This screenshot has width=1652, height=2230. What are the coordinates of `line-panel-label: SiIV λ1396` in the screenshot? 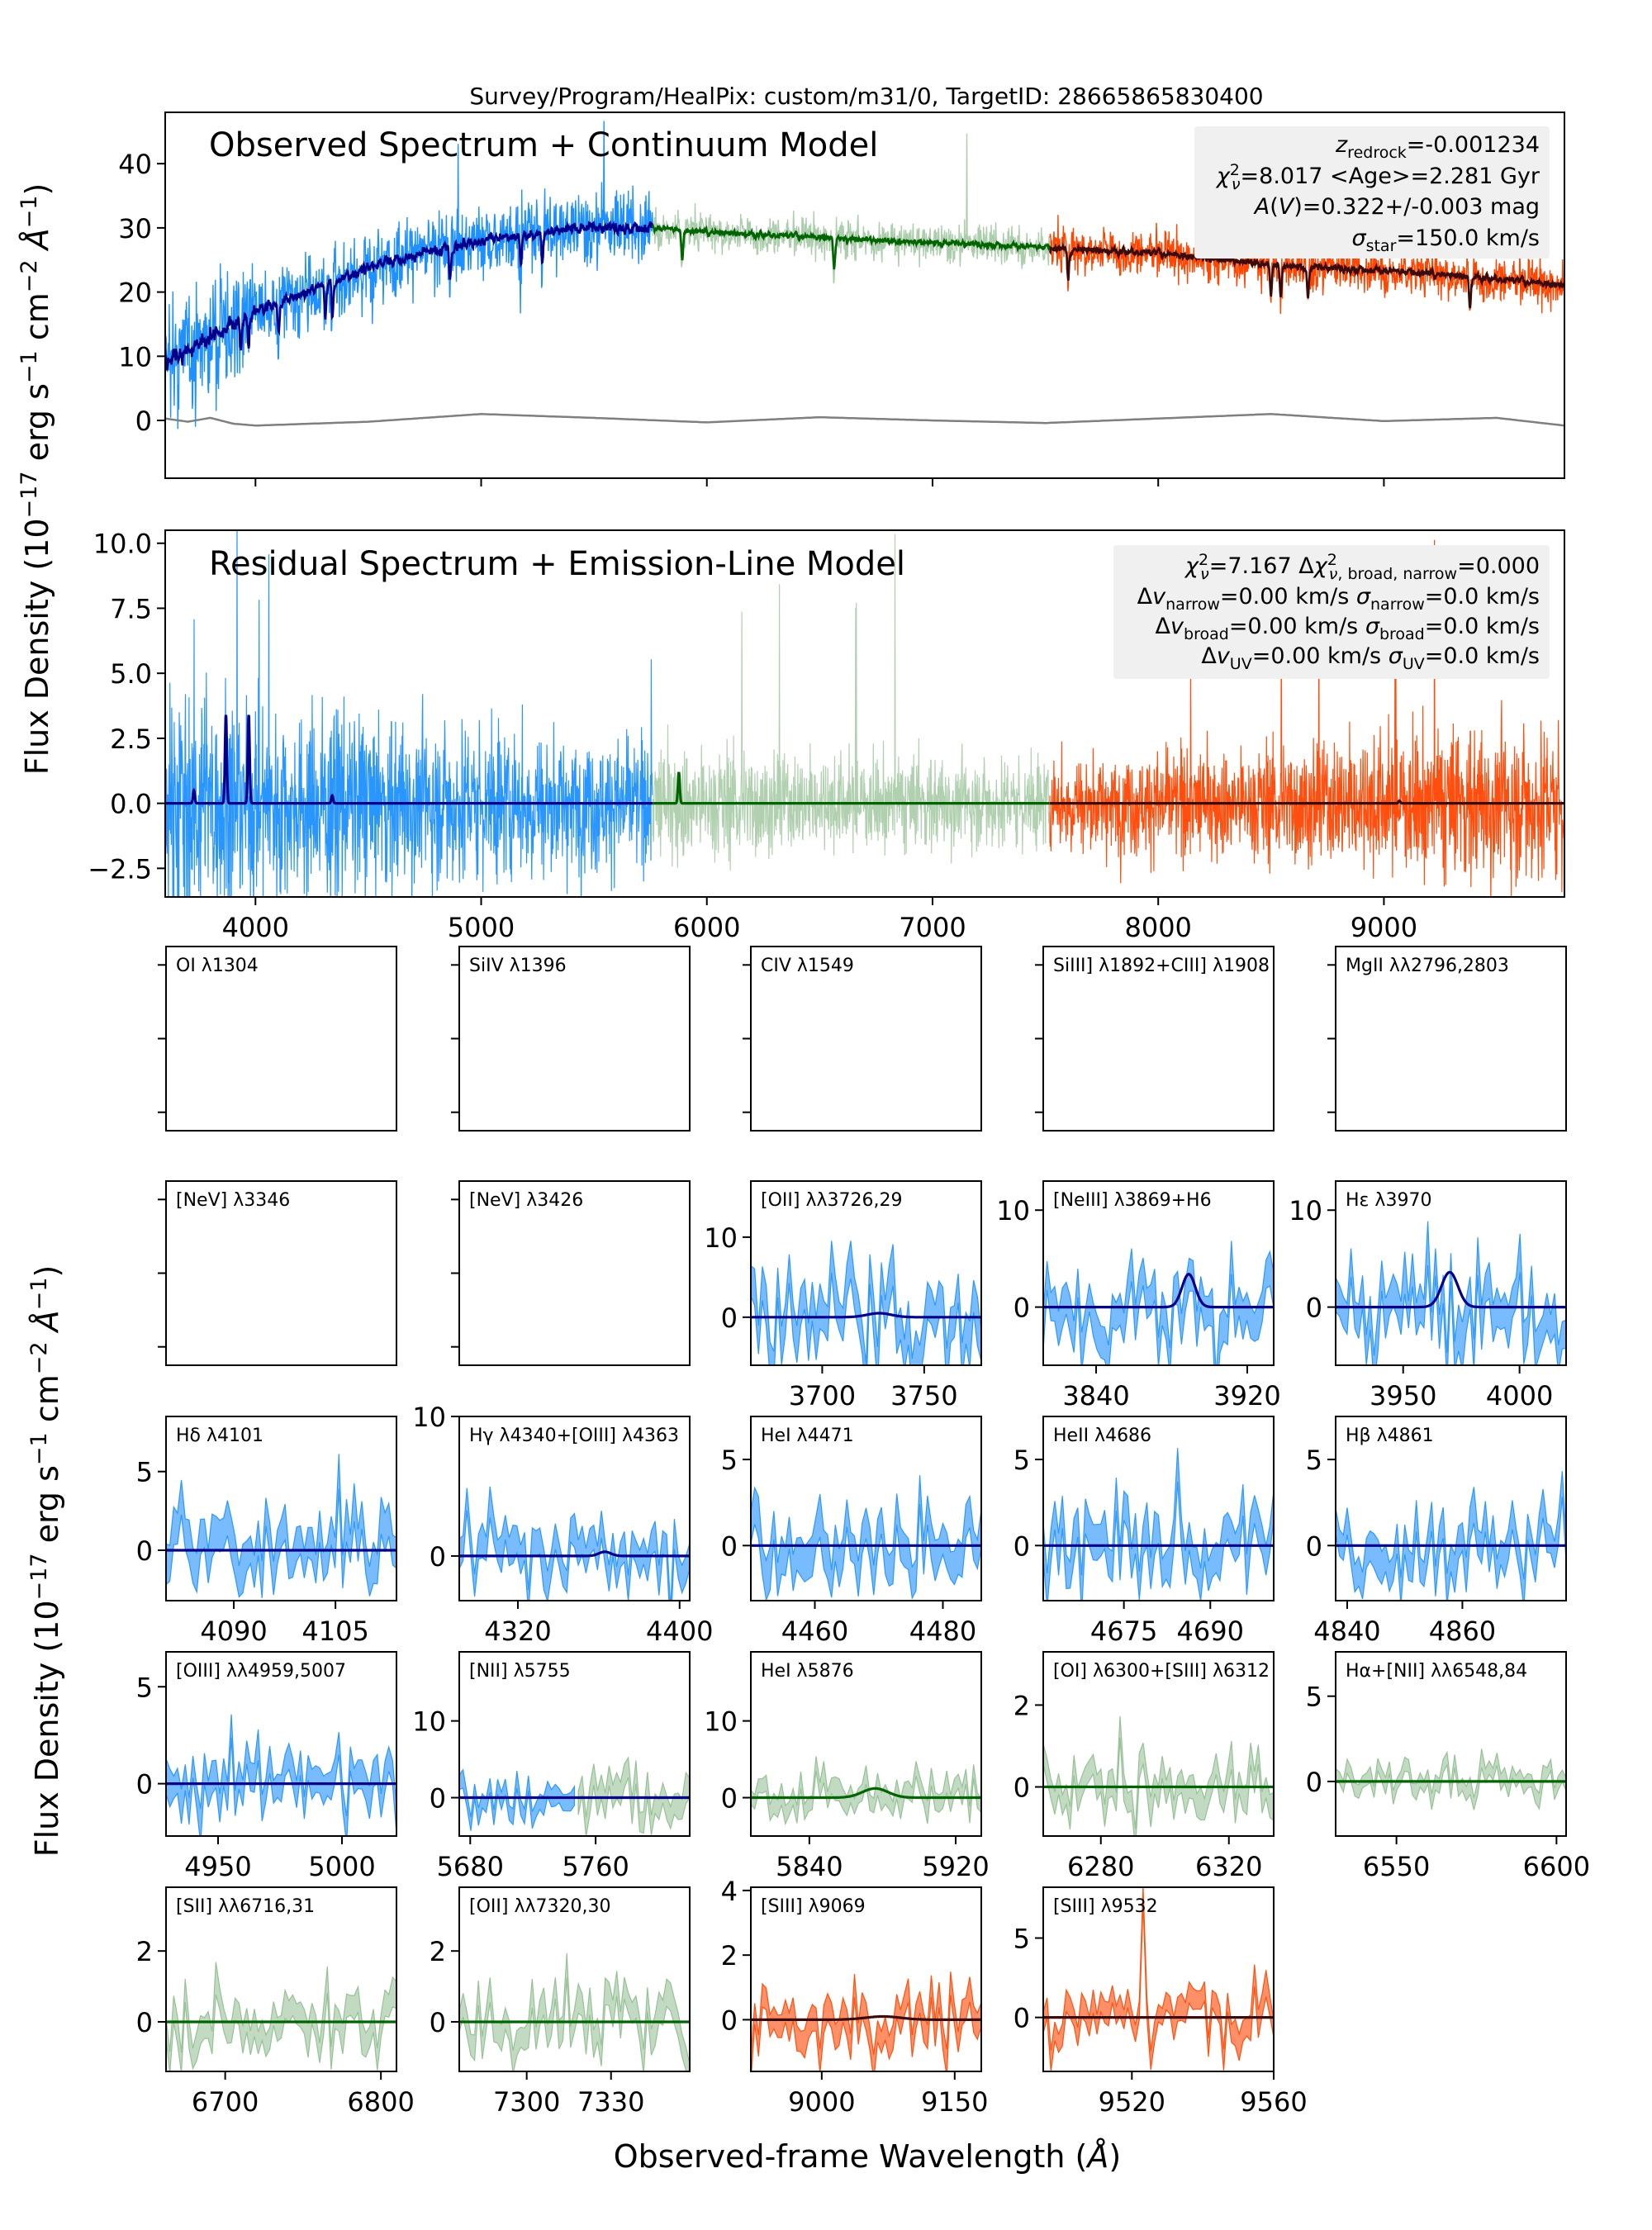 It's located at (518, 966).